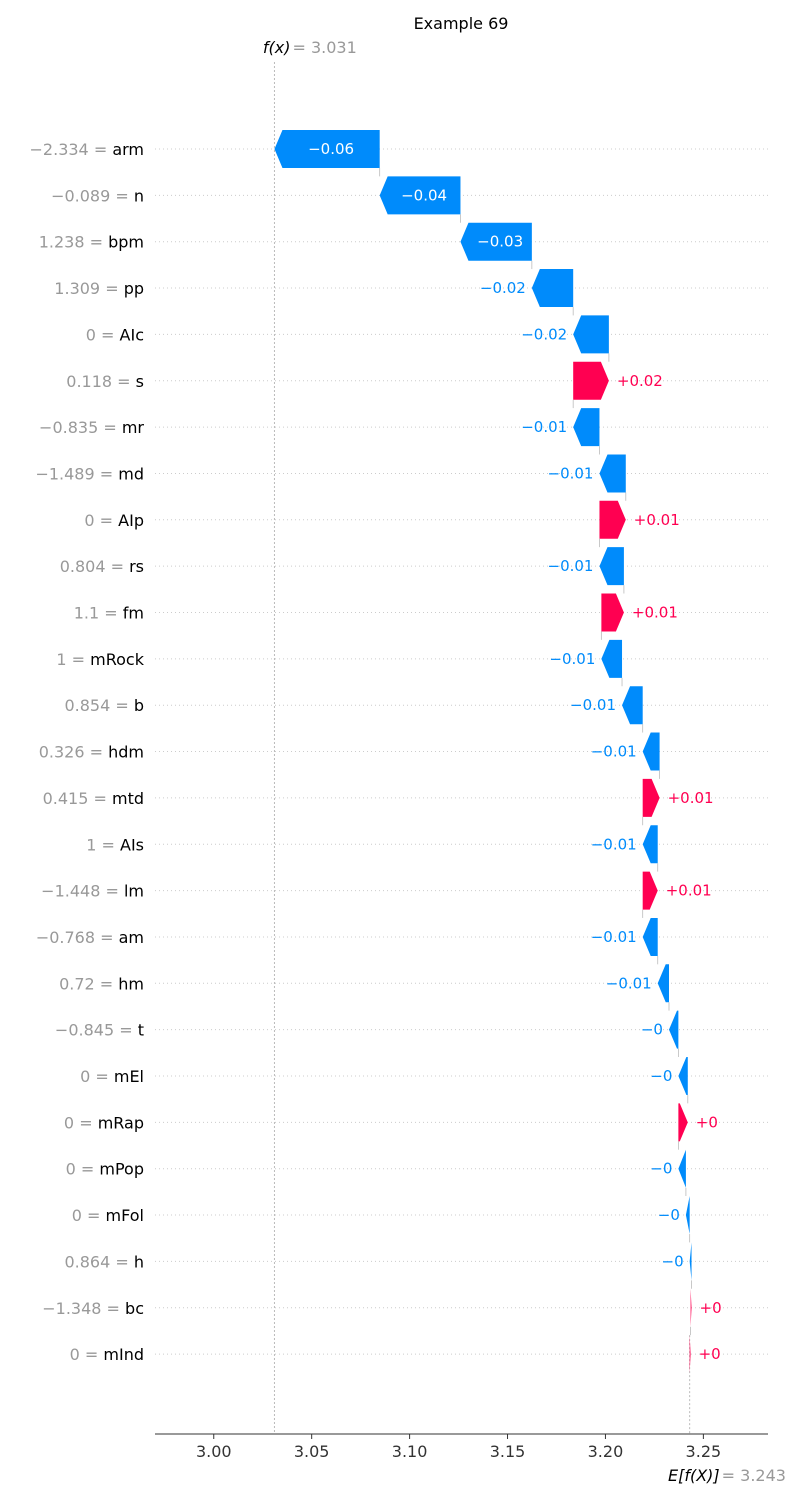 Image resolution: width=800 pixels, height=1500 pixels. I want to click on feature-label: 0 = mPop, so click(105, 1169).